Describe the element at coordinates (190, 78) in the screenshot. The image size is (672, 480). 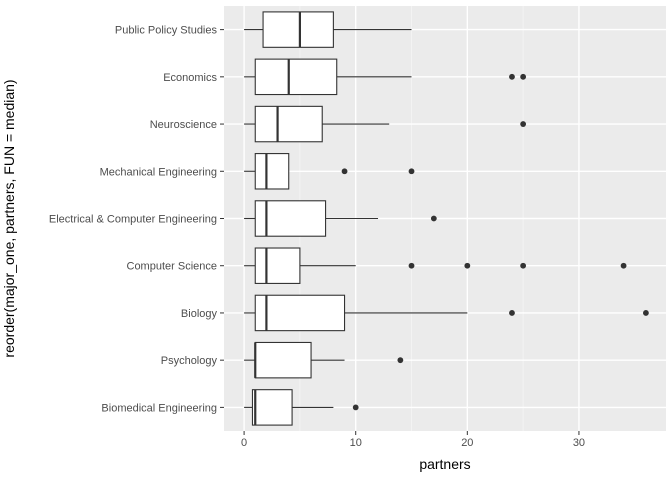
I see `y-tick-label: Economics` at that location.